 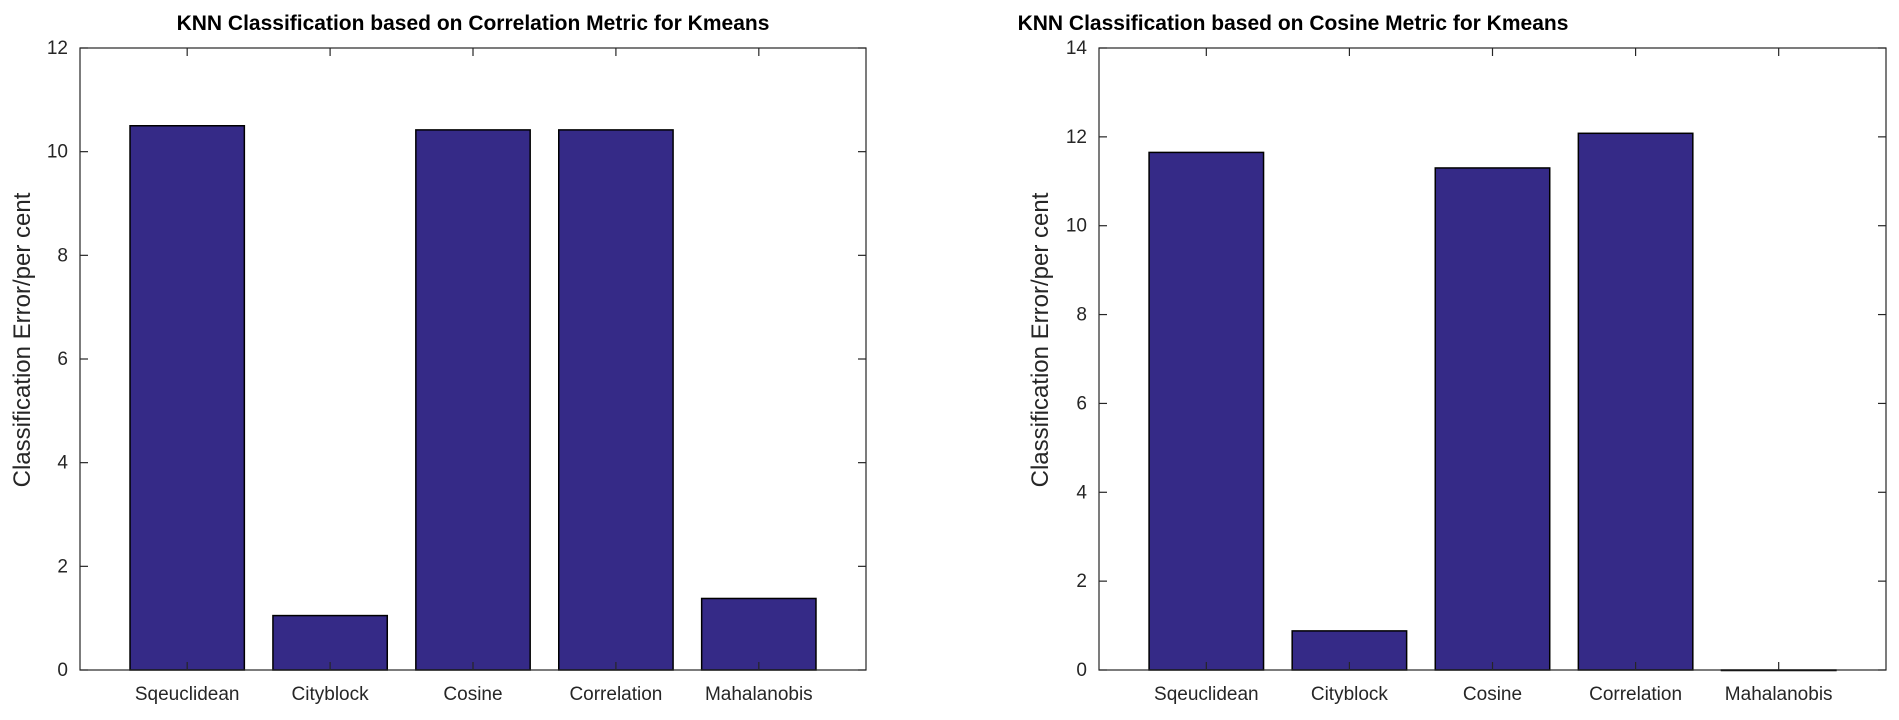 I want to click on bar-mahalanobis, so click(x=758, y=634).